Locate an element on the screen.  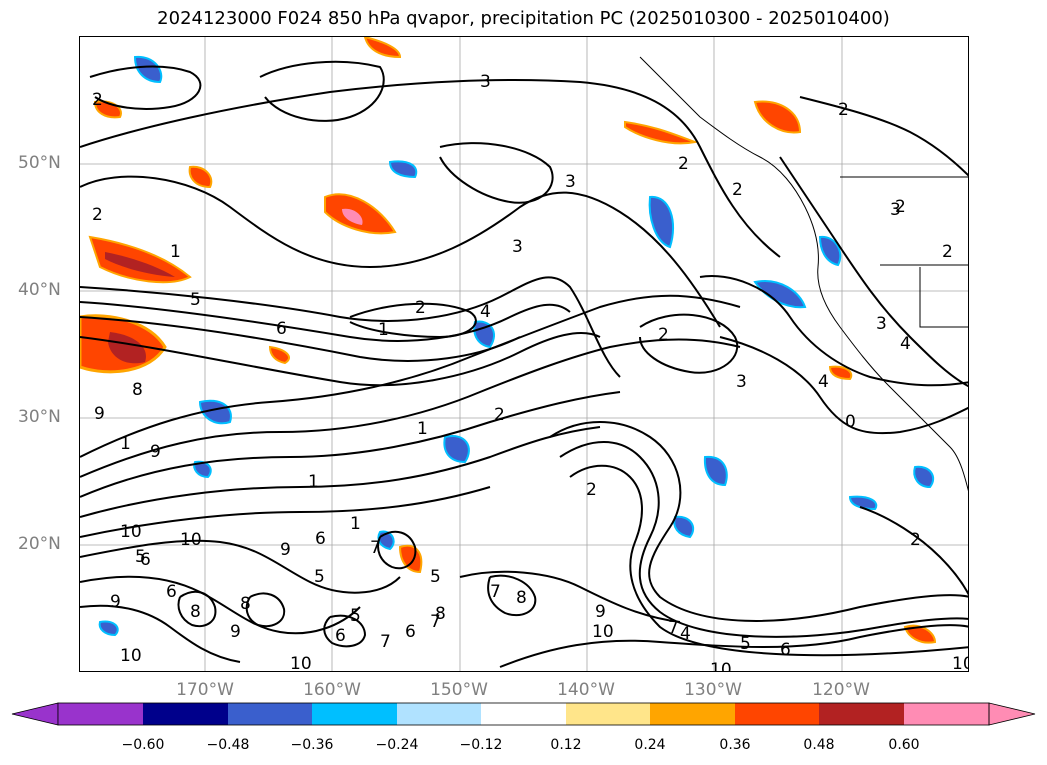
colorbar-tick-label: −0.60 is located at coordinates (143, 745).